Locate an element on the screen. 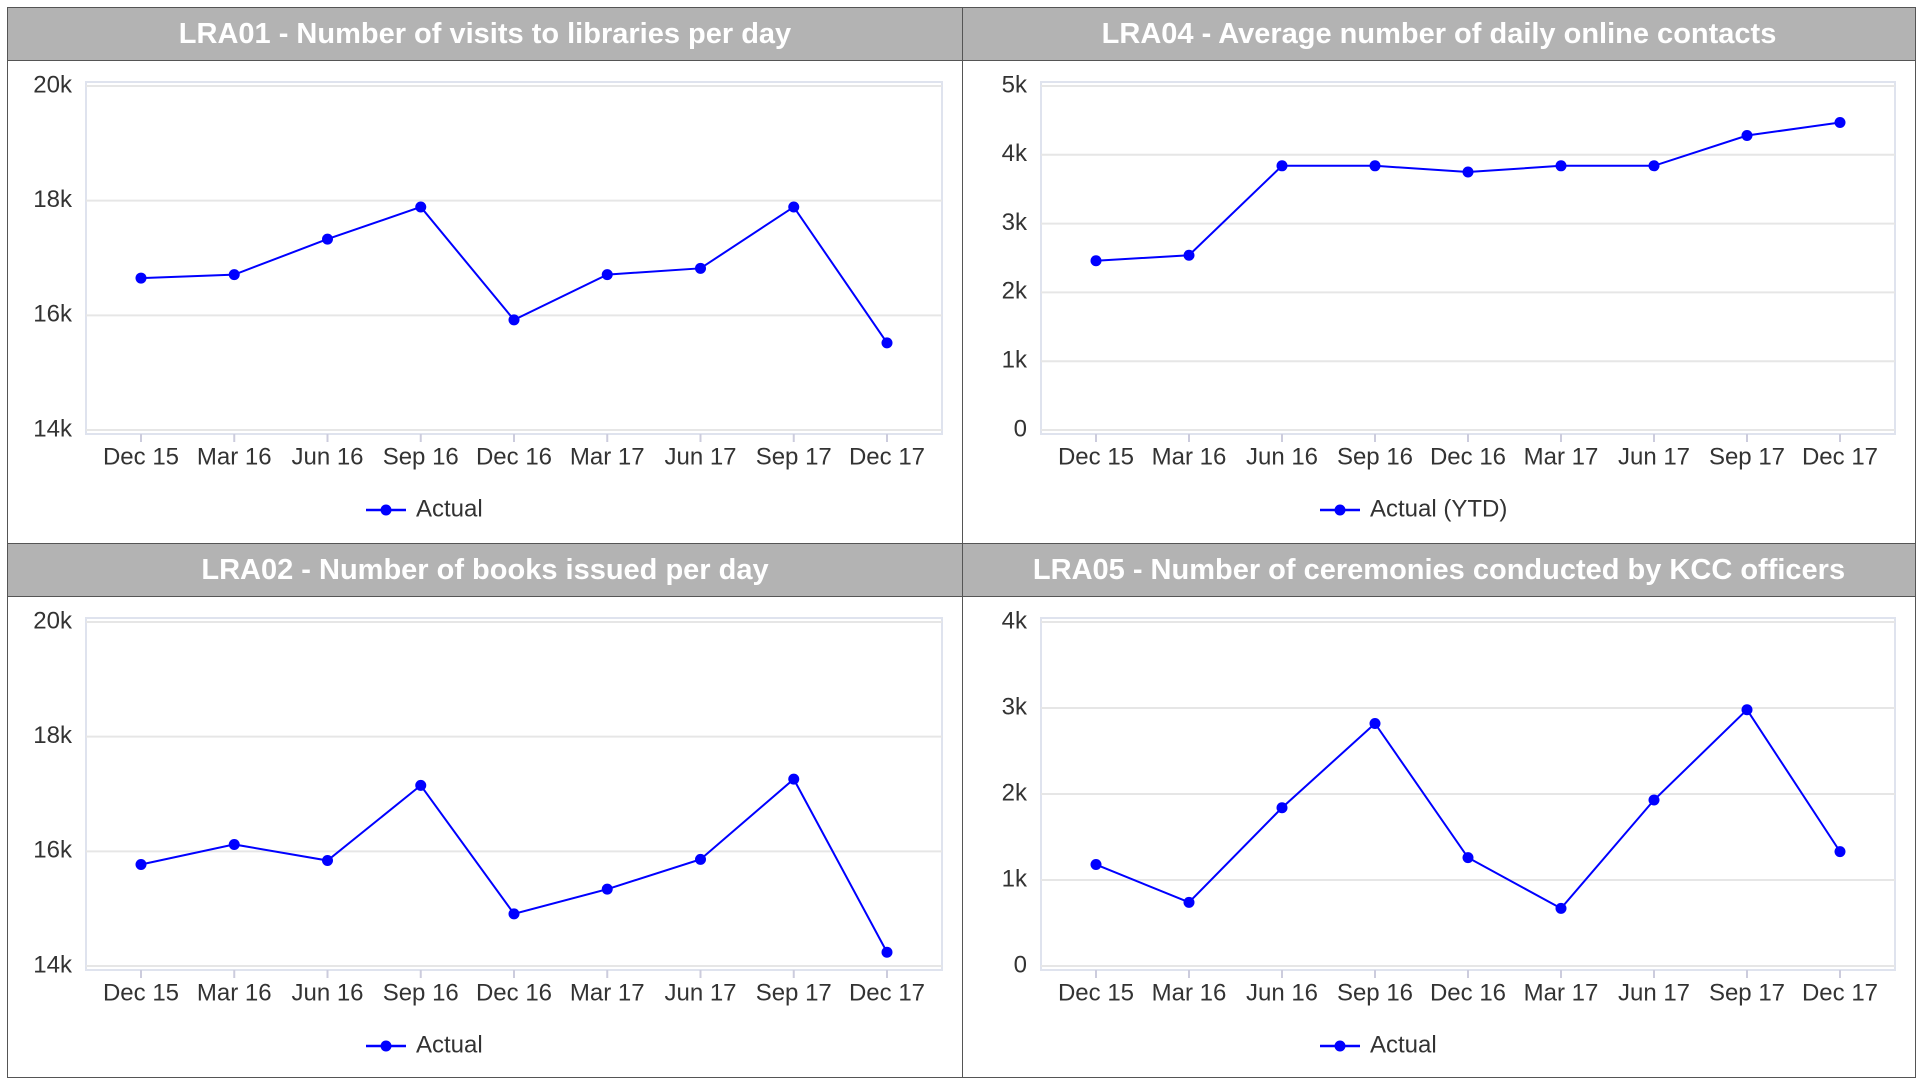 The width and height of the screenshot is (1916, 1078). legend-label: Actual (YTD) is located at coordinates (1438, 508).